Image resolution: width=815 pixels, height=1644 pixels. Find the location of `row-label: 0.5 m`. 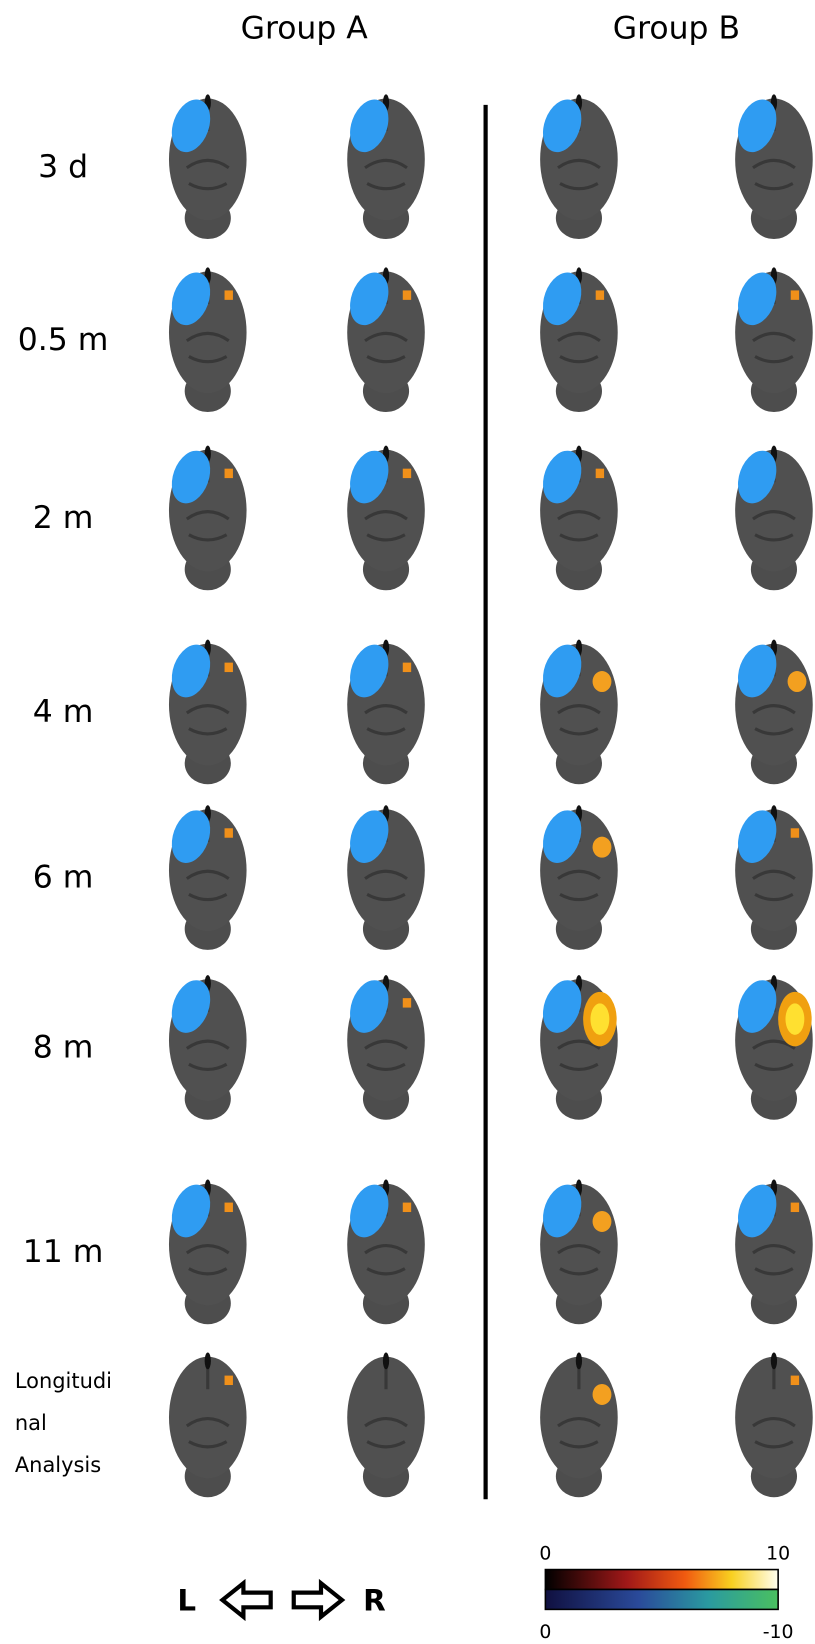

row-label: 0.5 m is located at coordinates (63, 340).